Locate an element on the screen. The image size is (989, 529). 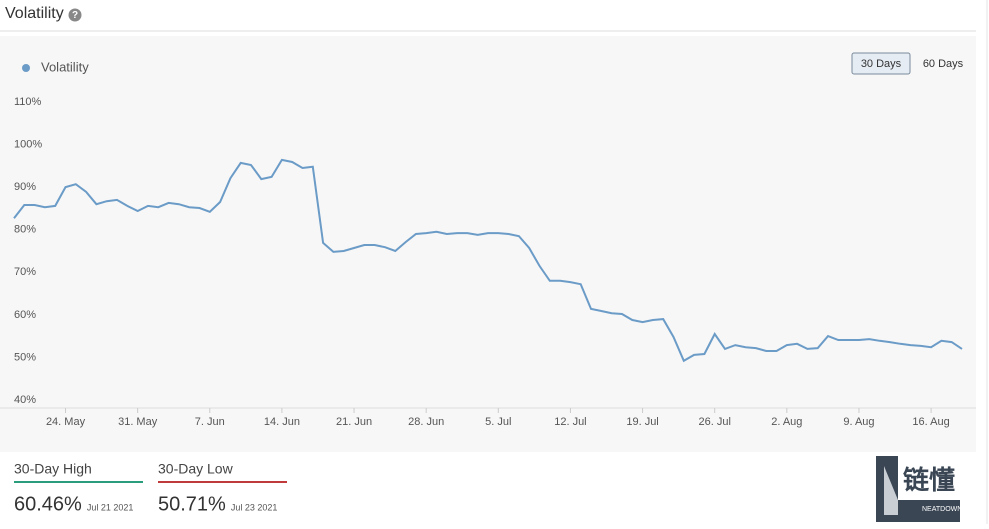
x-tick-label: 28. Jun is located at coordinates (426, 422).